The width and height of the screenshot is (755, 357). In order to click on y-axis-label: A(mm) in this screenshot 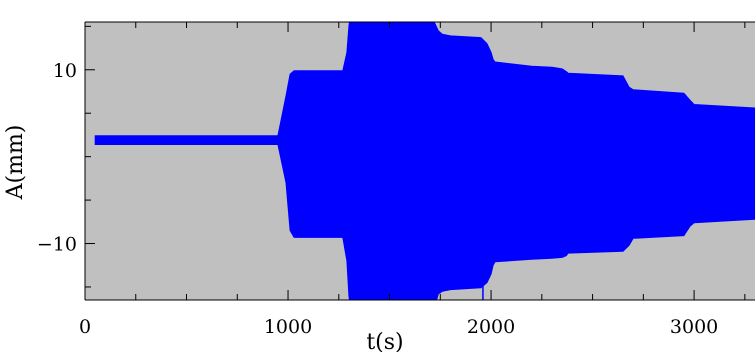, I will do `click(15, 163)`.